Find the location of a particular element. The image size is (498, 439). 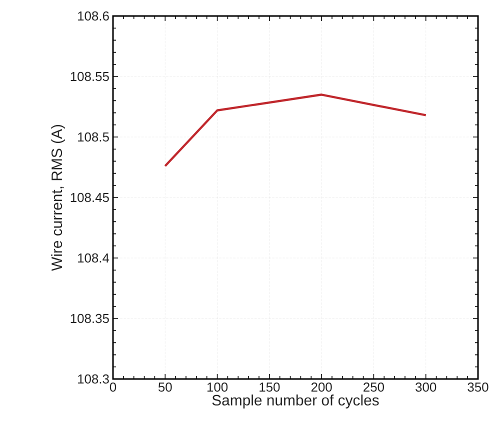

x-tick-label: 100 is located at coordinates (217, 387).